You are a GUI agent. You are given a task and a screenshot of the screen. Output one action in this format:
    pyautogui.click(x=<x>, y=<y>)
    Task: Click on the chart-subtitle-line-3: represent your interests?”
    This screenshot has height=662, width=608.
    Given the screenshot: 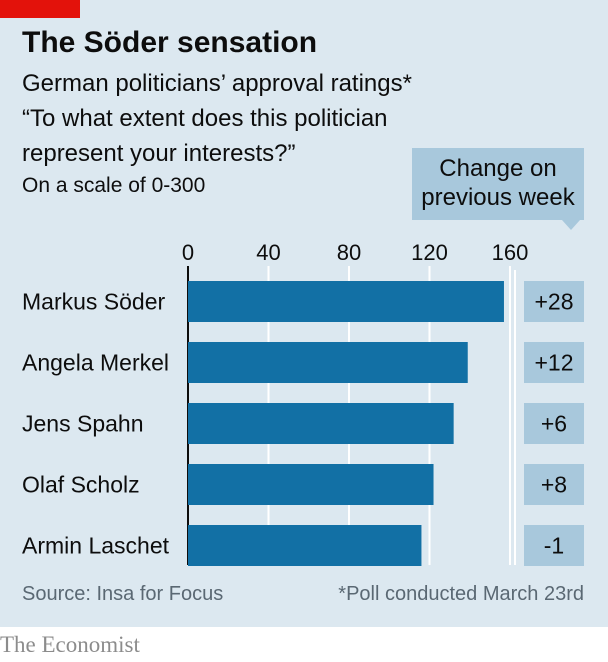 What is the action you would take?
    pyautogui.click(x=159, y=153)
    